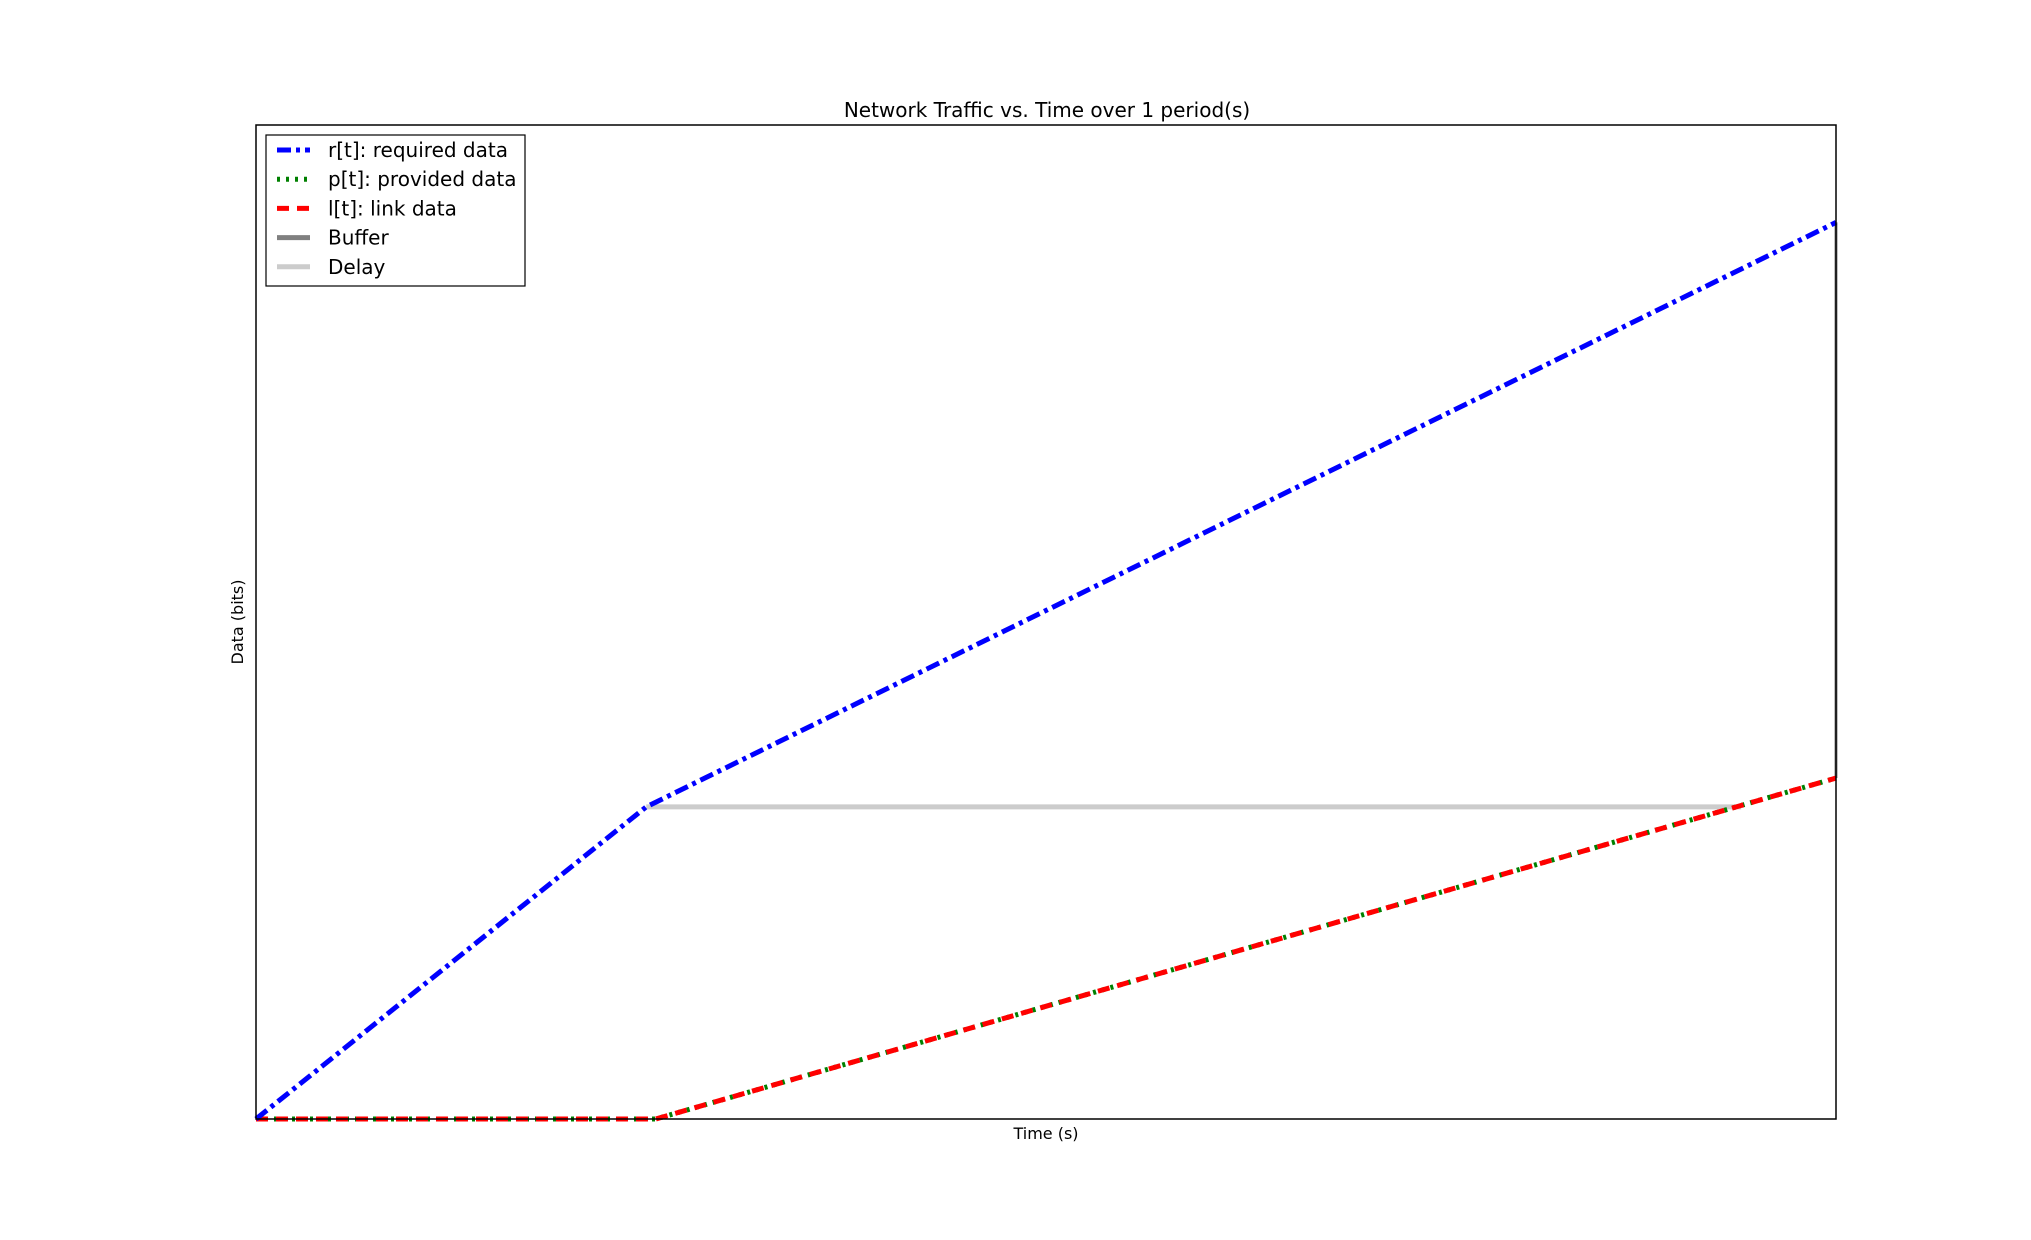 Image resolution: width=2031 pixels, height=1240 pixels. Describe the element at coordinates (418, 150) in the screenshot. I see `legend-label-0: r[t]: required data` at that location.